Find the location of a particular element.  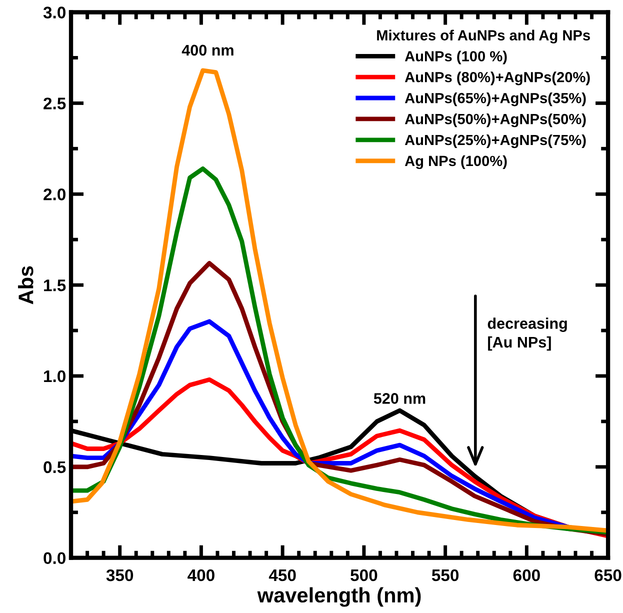

legend-title: Mixtures of AuNPs and Ag NPs is located at coordinates (483, 37).